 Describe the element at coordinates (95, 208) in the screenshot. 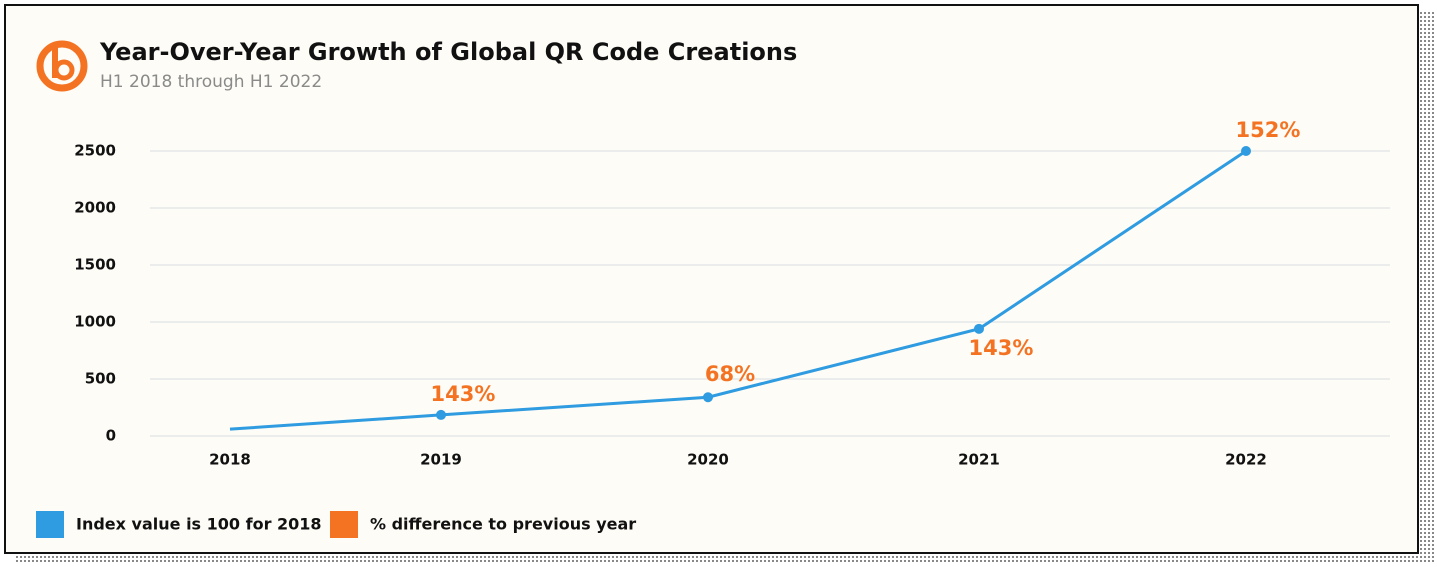

I see `y-tick-label: 2000` at that location.